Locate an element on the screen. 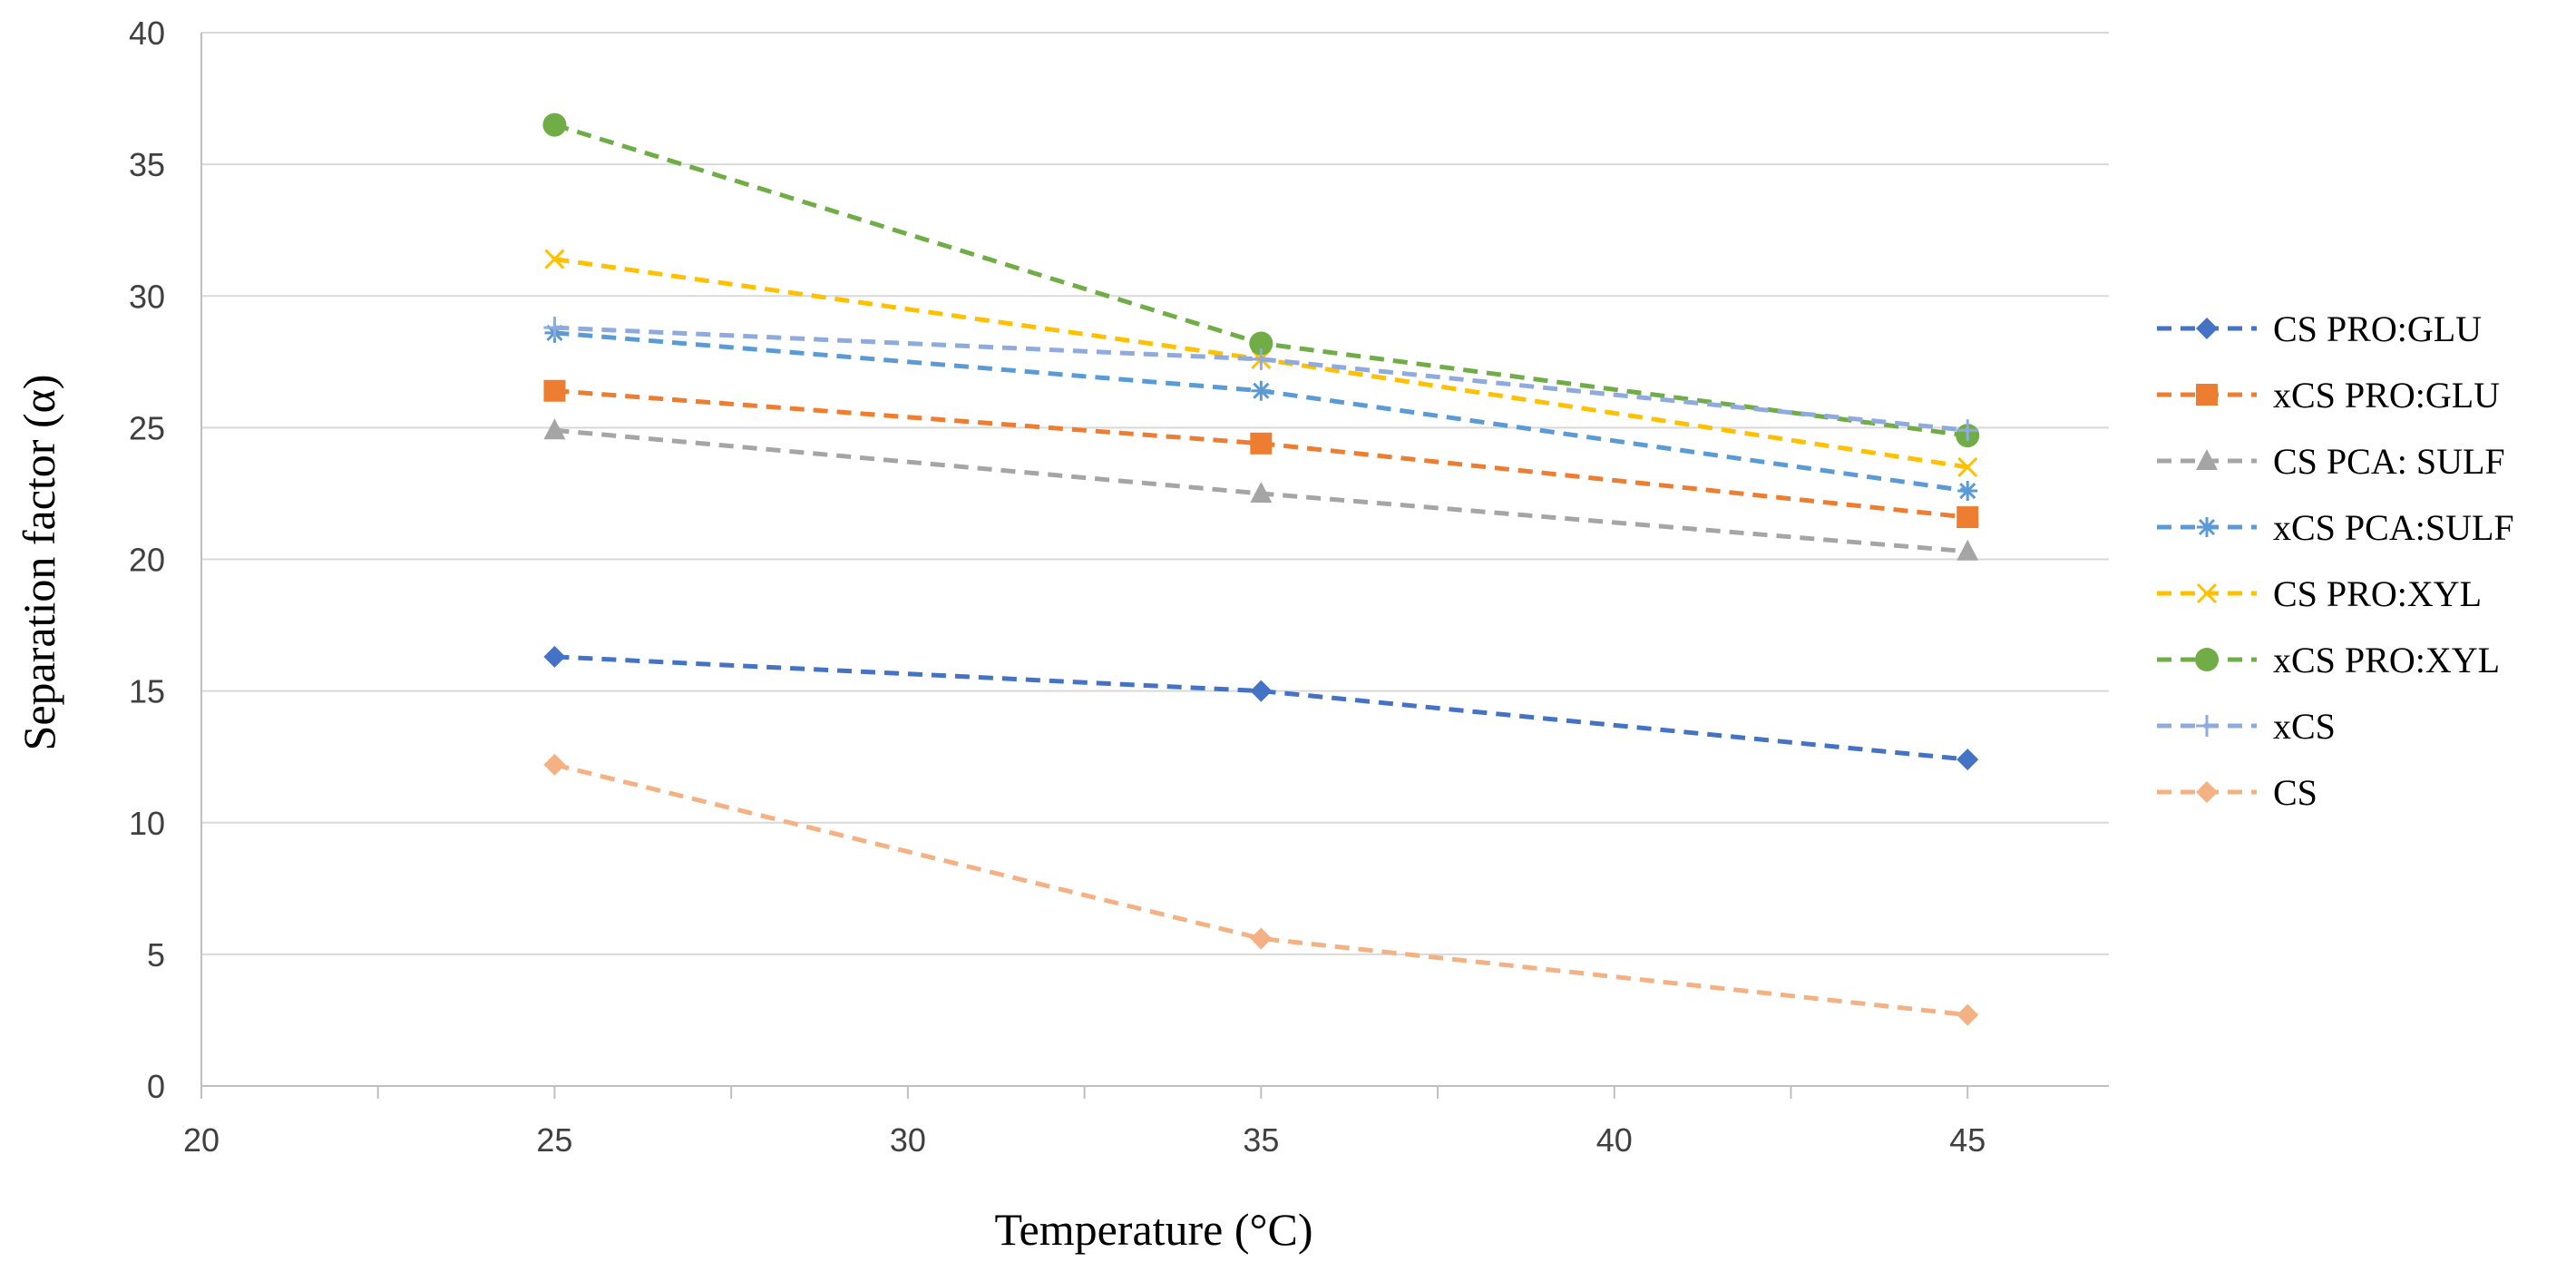 This screenshot has width=2576, height=1272. y-tick-label-40: 40 is located at coordinates (147, 33).